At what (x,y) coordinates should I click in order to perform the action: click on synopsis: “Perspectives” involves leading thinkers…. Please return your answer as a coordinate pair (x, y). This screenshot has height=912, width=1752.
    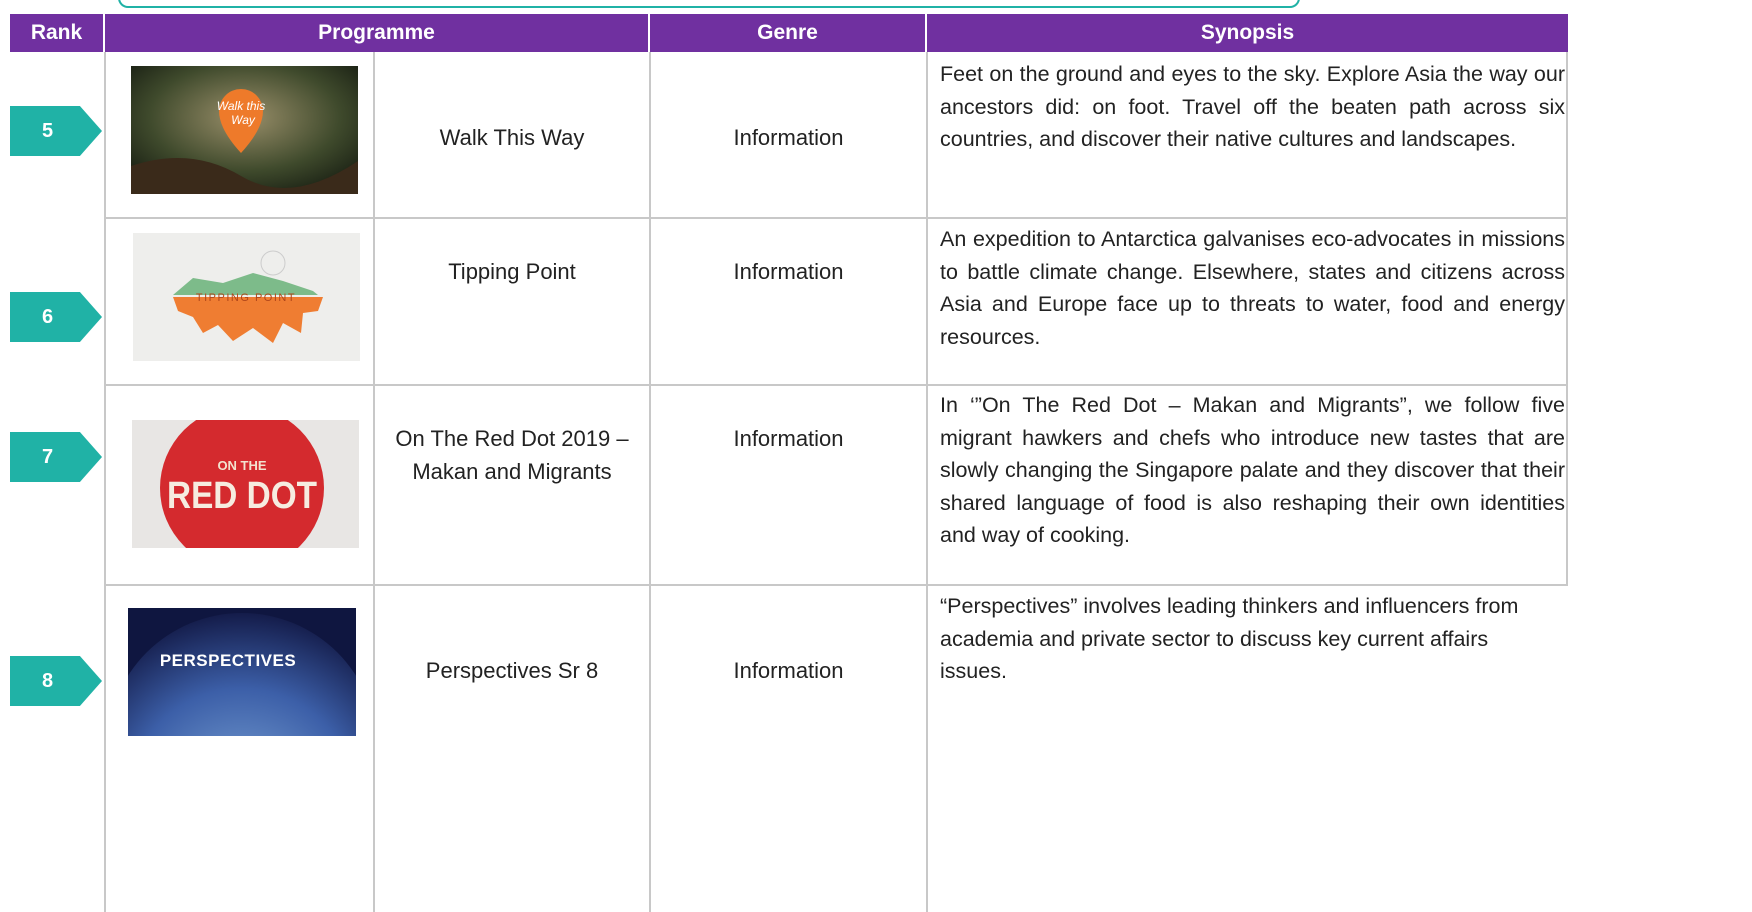
    Looking at the image, I should click on (1229, 638).